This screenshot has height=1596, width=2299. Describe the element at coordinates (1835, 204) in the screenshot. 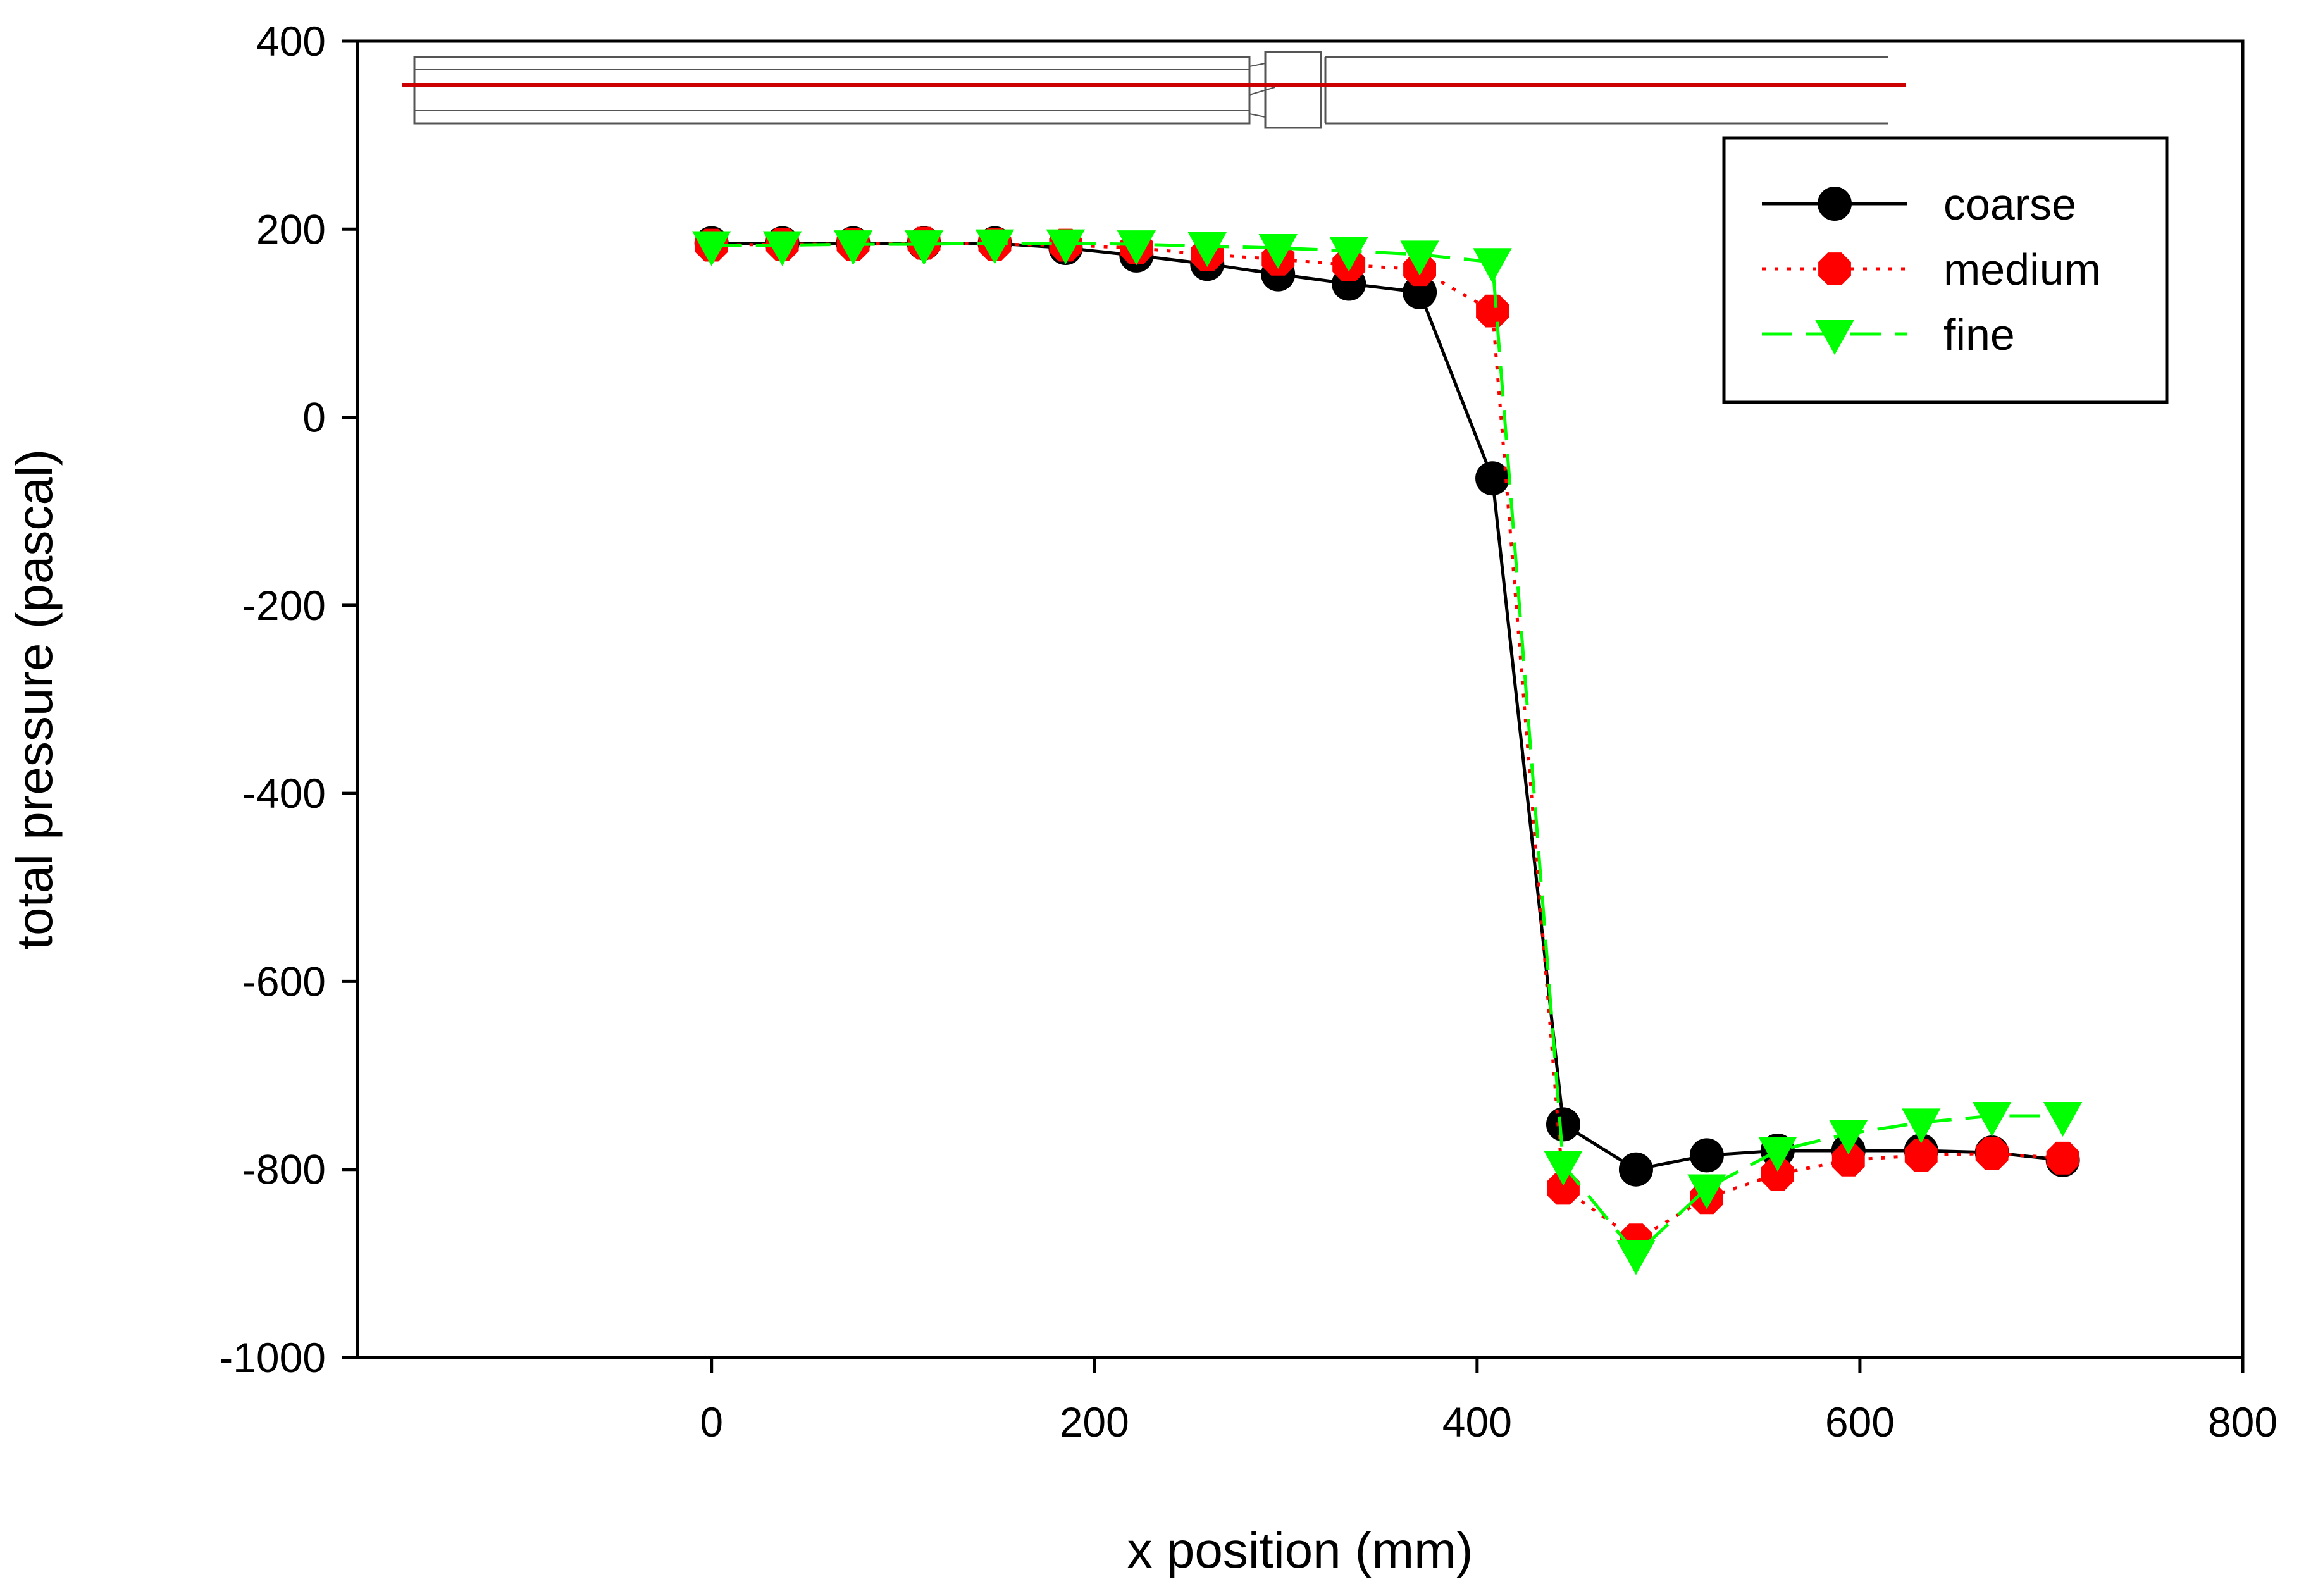

I see `legend-marker-coarse` at that location.